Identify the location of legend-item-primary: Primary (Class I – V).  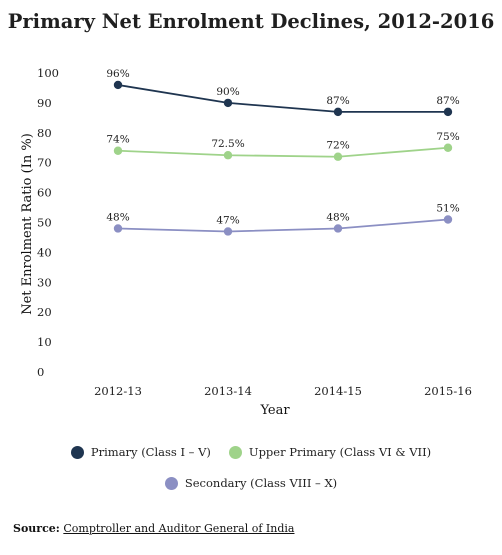
(140, 452).